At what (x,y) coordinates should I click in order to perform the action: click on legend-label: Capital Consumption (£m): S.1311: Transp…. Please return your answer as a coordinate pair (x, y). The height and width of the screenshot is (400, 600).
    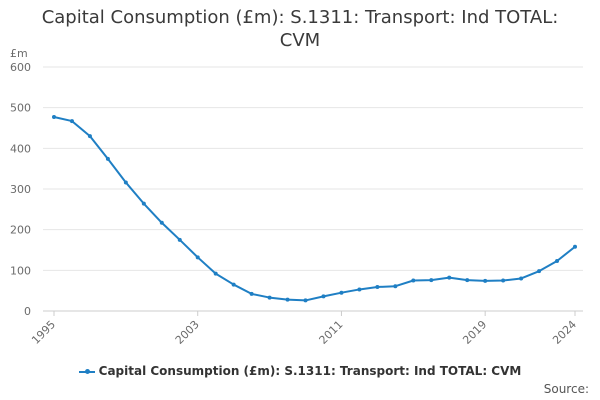
    Looking at the image, I should click on (310, 371).